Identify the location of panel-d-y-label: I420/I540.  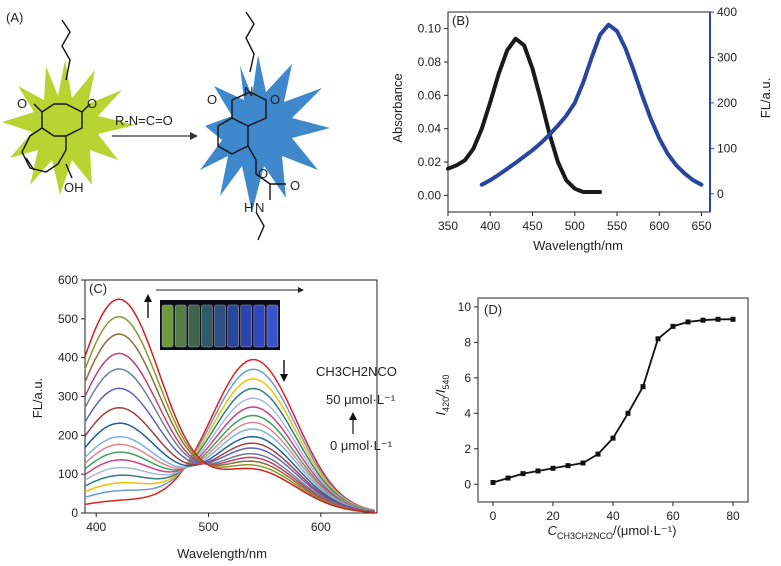
(442, 395).